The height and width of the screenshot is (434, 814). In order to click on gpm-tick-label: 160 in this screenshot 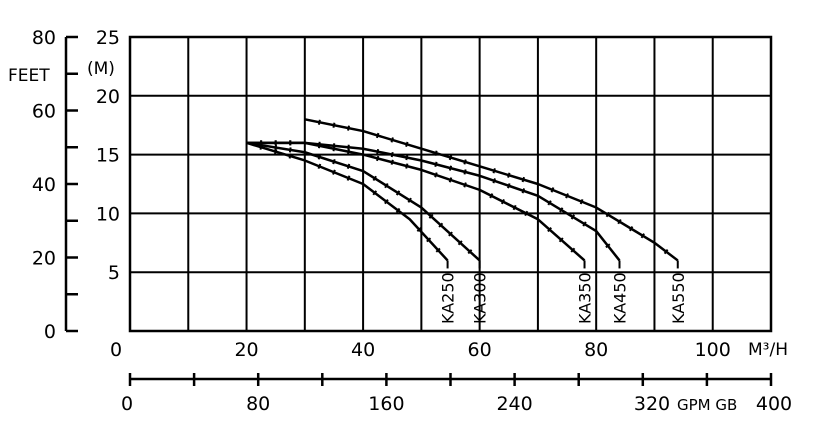, I will do `click(386, 404)`.